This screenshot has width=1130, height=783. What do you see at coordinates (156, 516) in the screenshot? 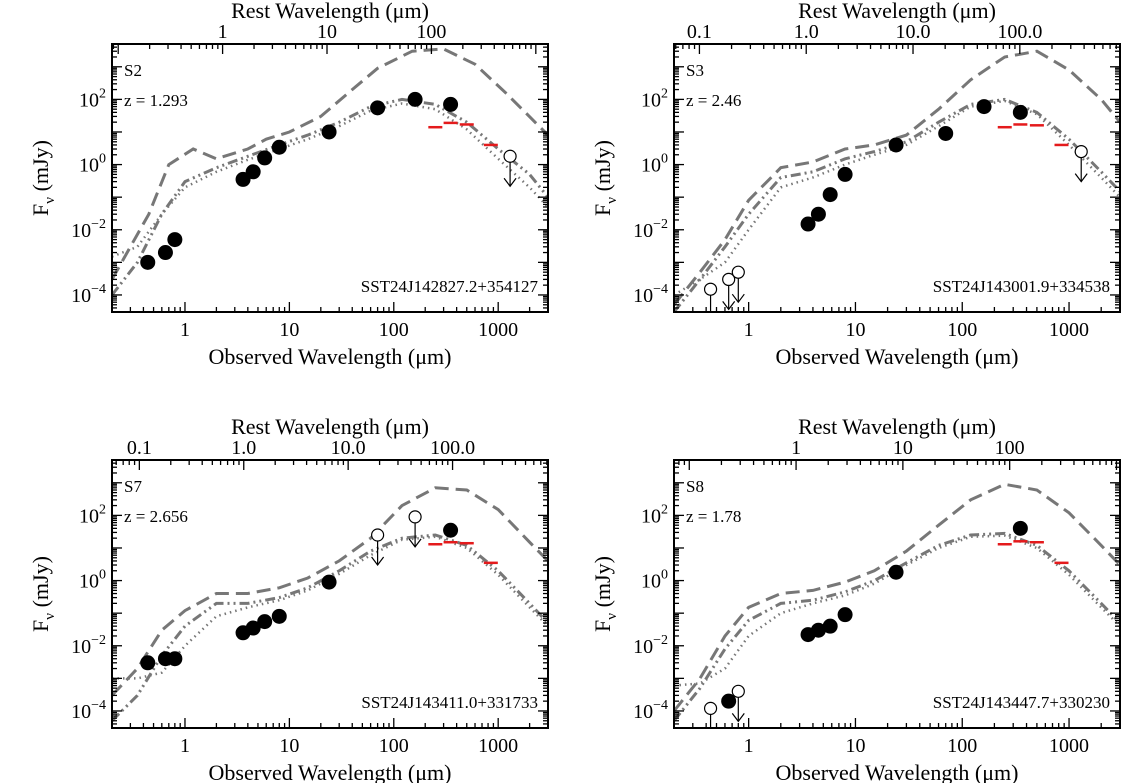
I see `redshift-label: z = 2.656` at bounding box center [156, 516].